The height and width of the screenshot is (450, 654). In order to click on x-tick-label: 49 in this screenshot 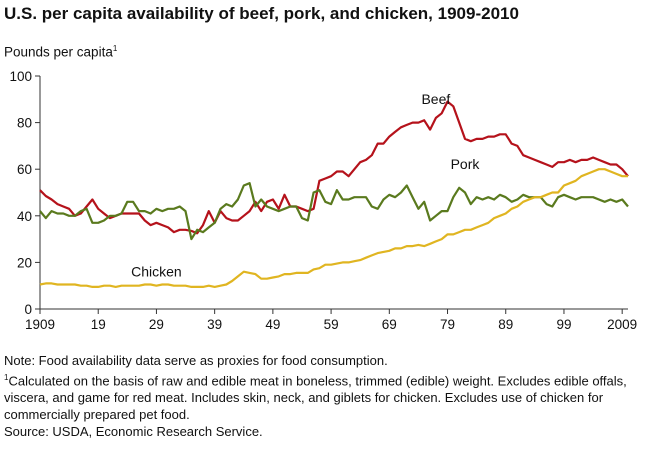, I will do `click(272, 324)`.